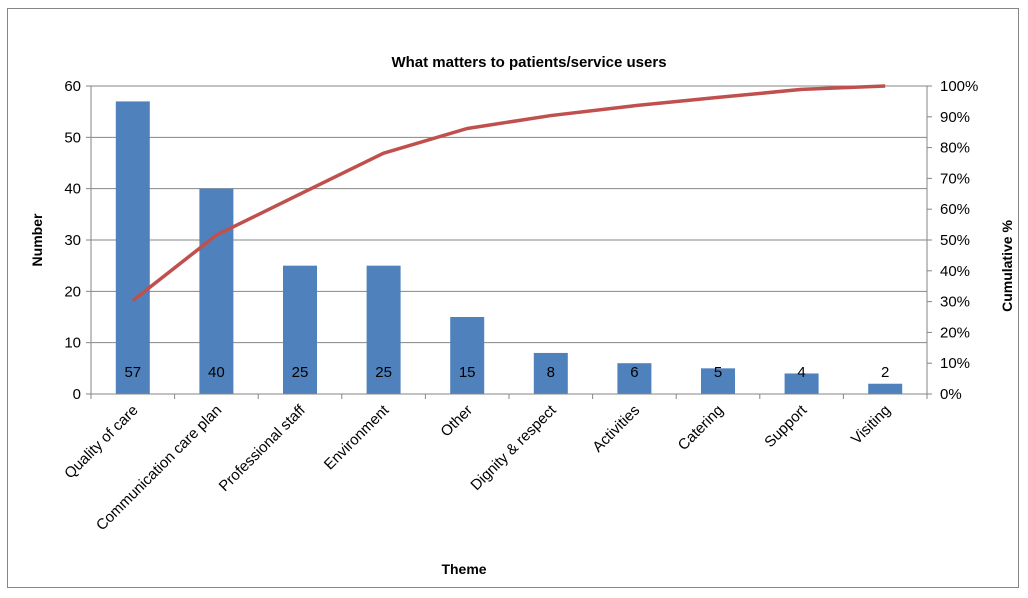  Describe the element at coordinates (513, 447) in the screenshot. I see `x-category-label: Dignity & respect` at that location.